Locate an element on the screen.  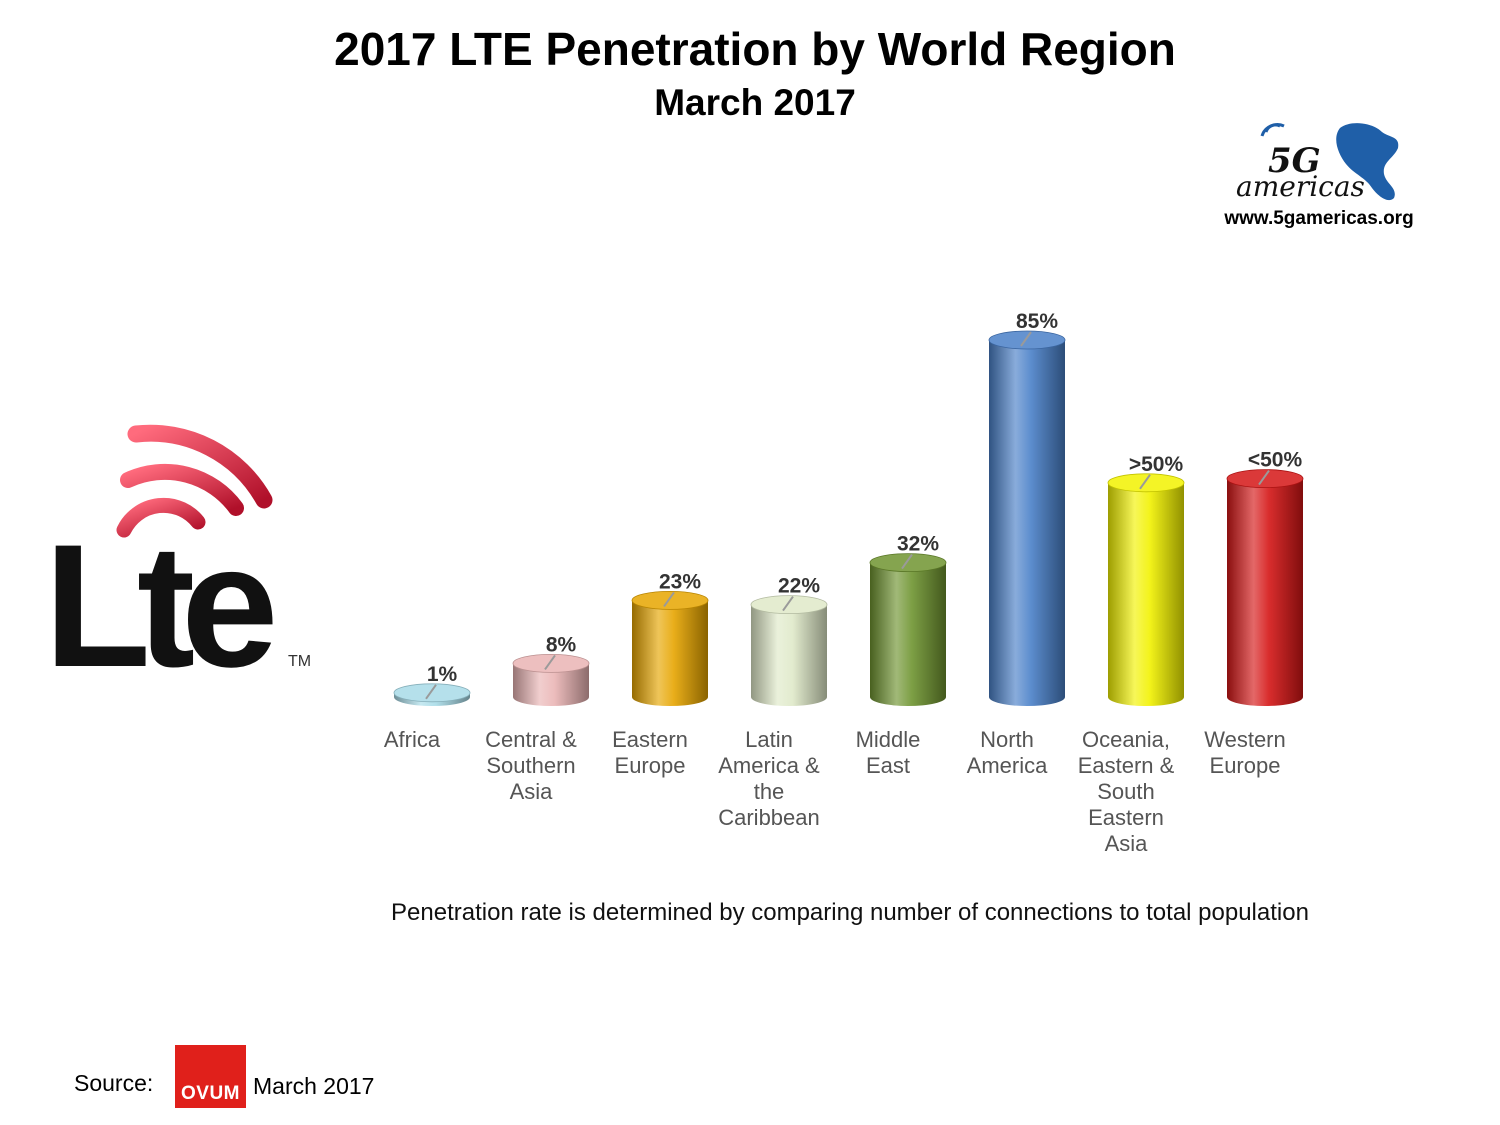
category-label: Latin America & the Caribbean is located at coordinates (769, 778).